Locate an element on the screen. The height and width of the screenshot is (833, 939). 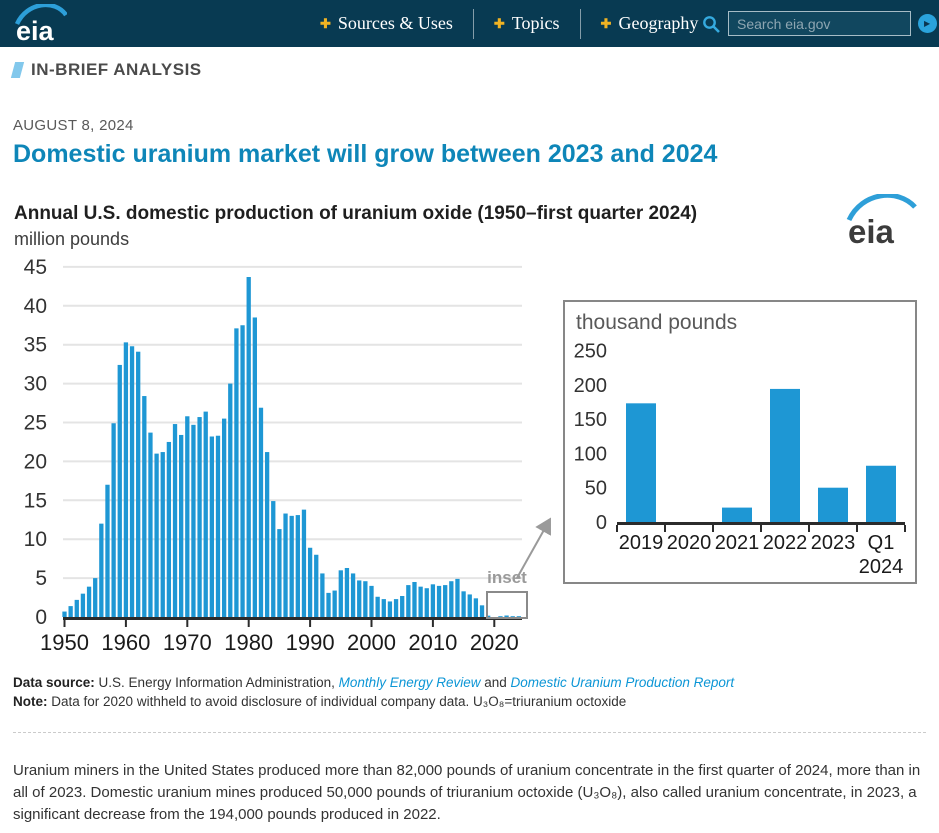
bar-1972 is located at coordinates (199, 517).